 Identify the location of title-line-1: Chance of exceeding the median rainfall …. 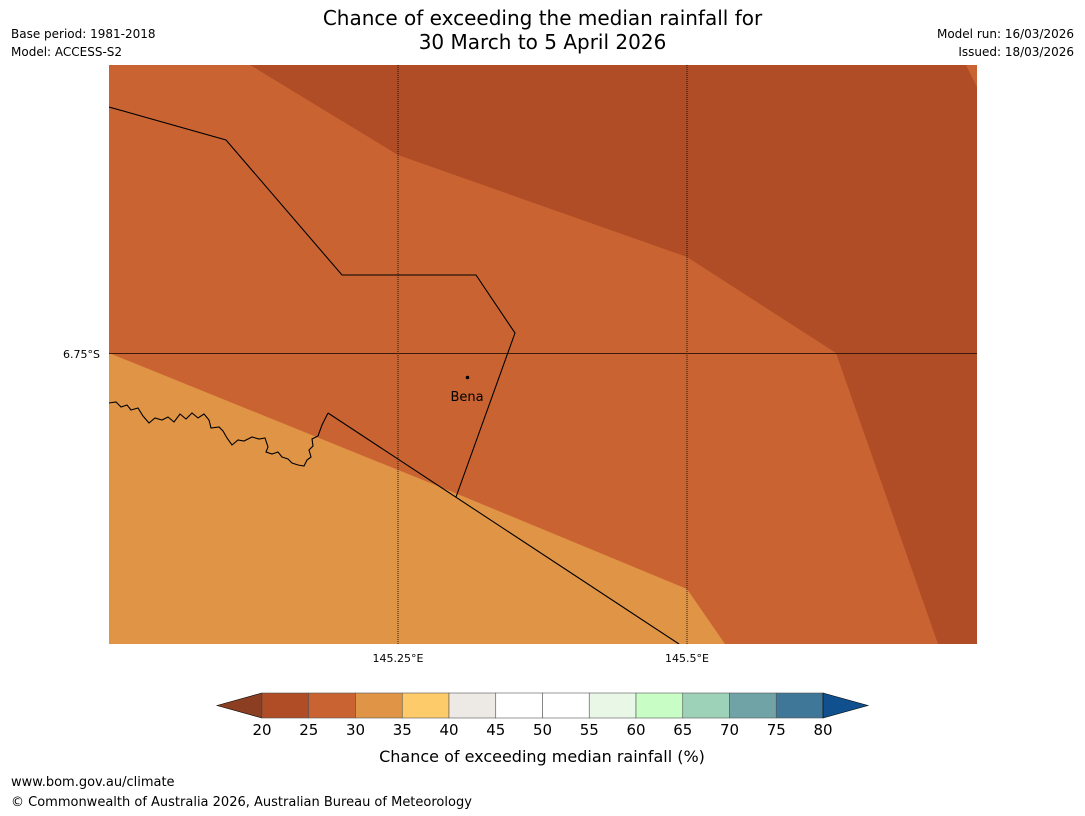
(542, 18).